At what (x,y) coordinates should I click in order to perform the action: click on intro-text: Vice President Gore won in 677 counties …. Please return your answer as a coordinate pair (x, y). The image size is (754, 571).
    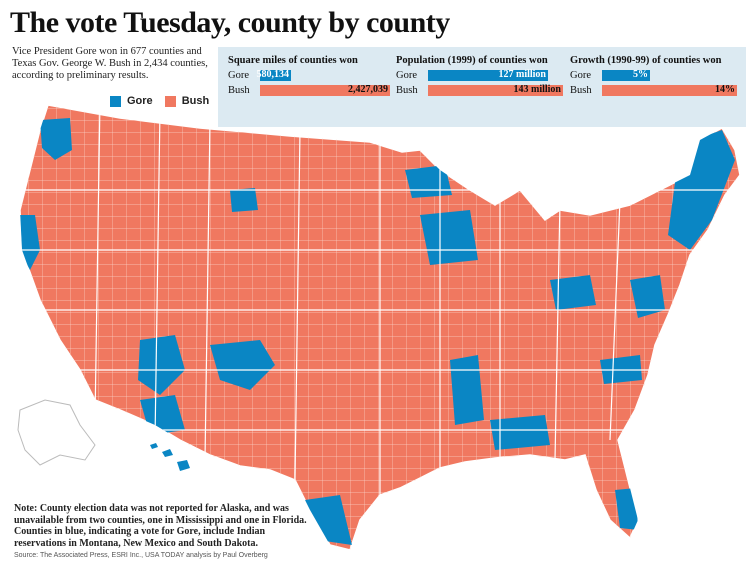
    Looking at the image, I should click on (110, 63).